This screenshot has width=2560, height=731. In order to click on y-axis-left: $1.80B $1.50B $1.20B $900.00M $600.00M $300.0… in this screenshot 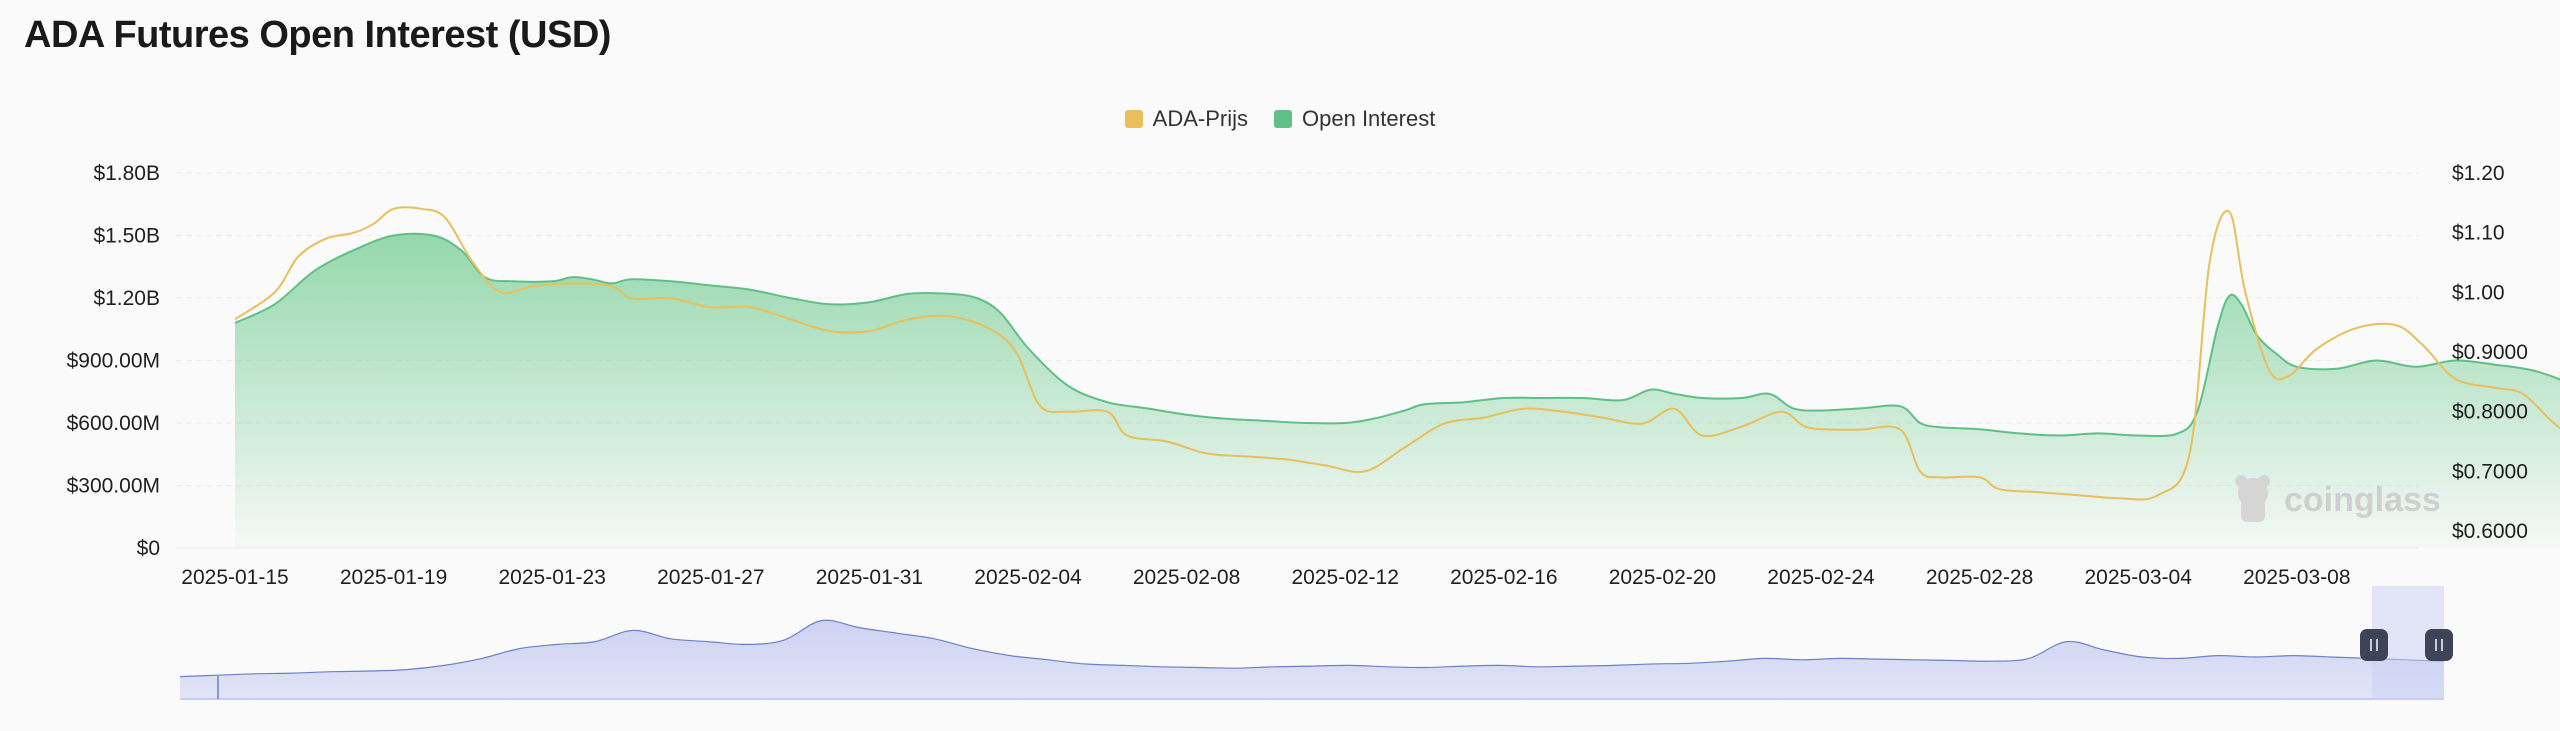, I will do `click(113, 361)`.